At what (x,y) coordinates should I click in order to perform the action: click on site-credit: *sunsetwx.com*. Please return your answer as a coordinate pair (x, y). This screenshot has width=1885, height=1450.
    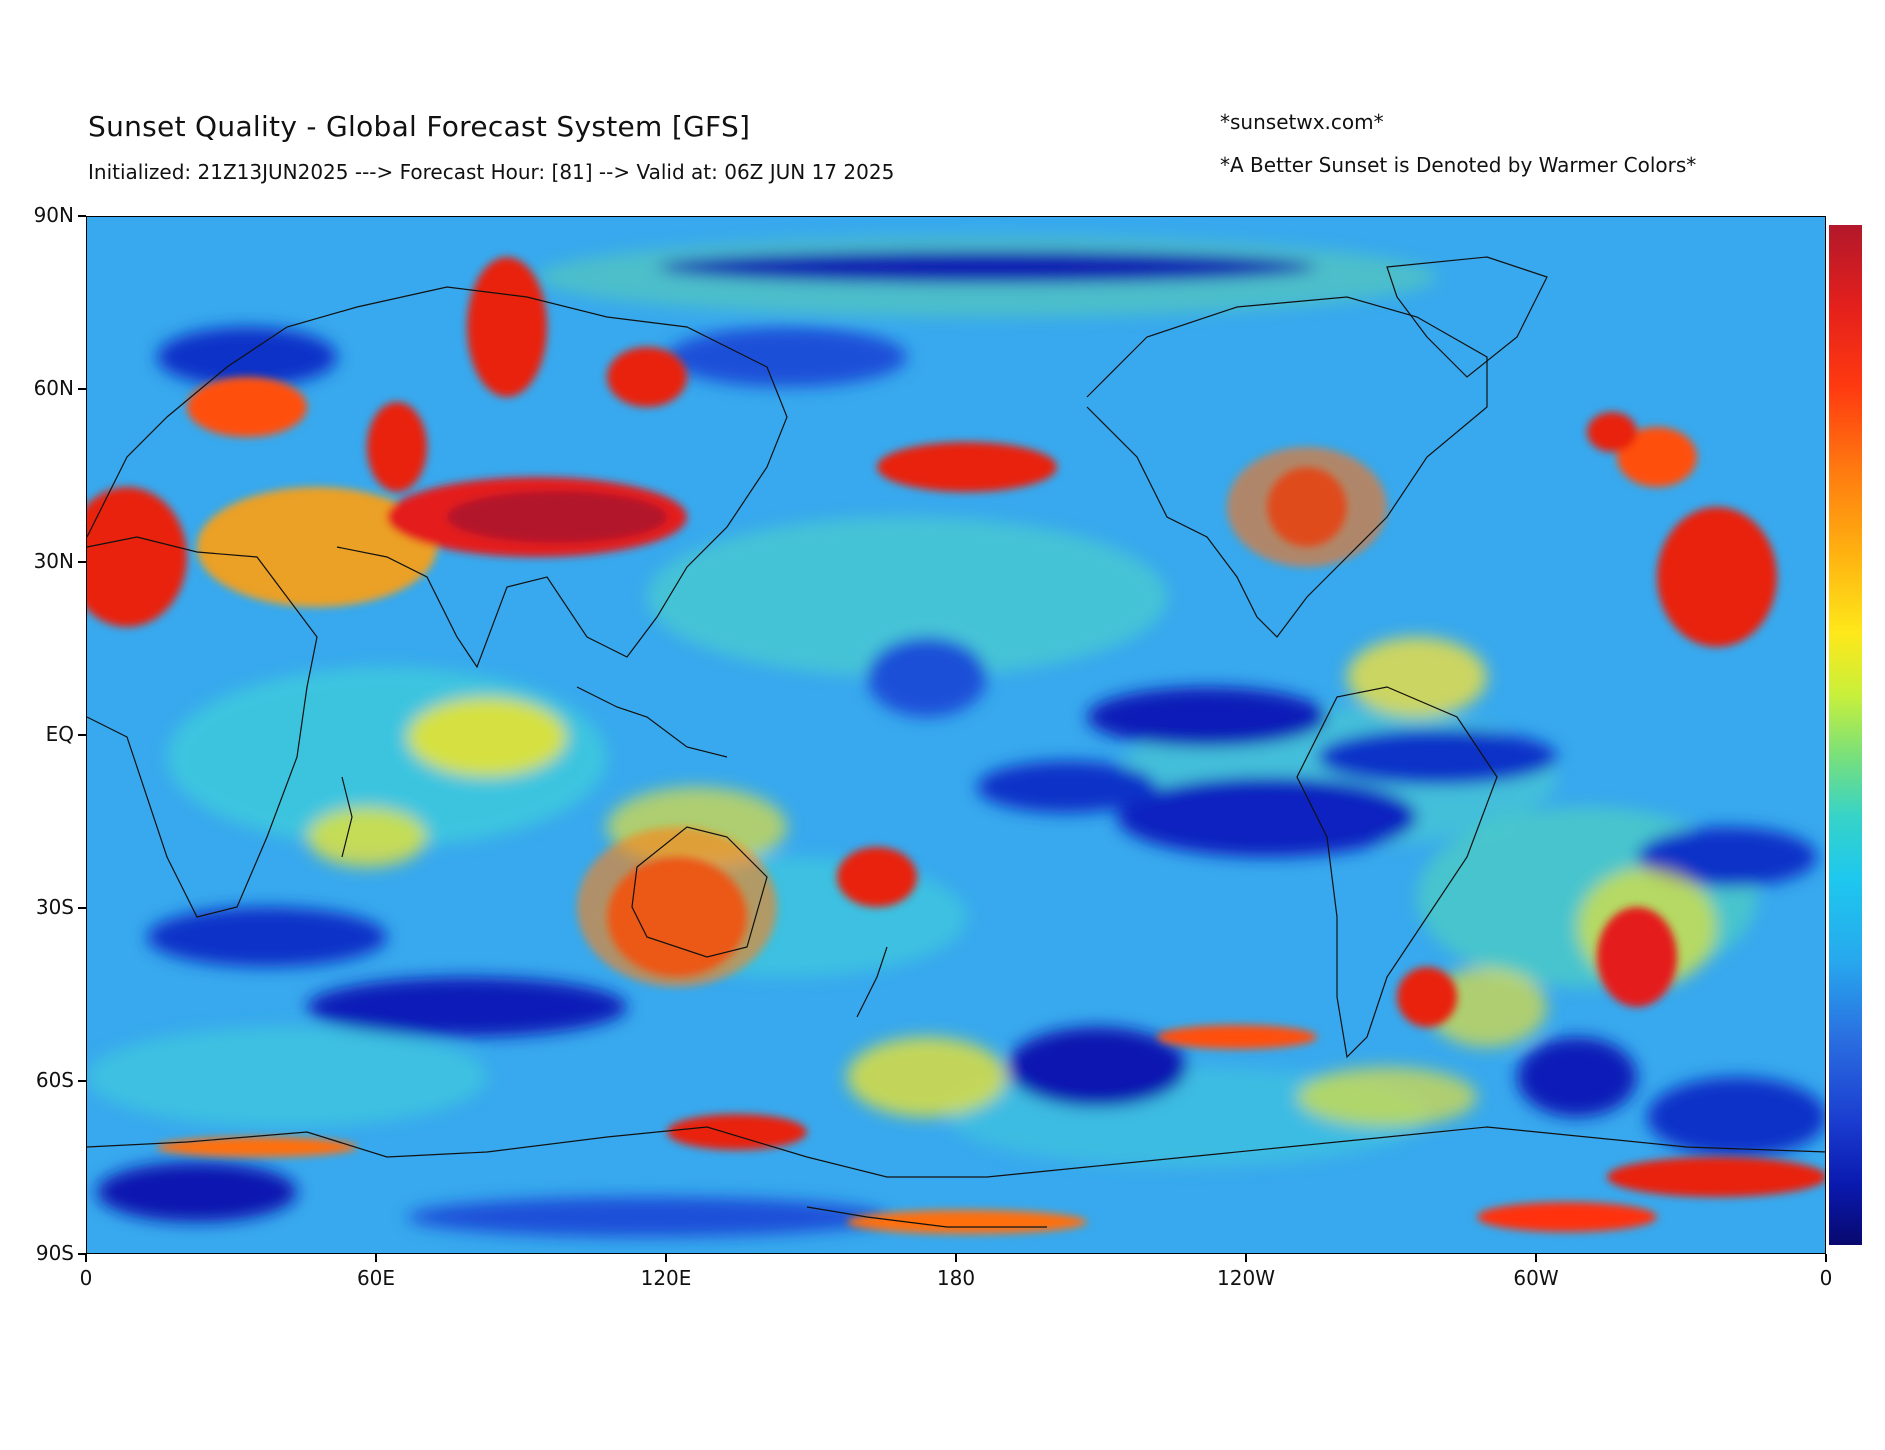
    Looking at the image, I should click on (1302, 122).